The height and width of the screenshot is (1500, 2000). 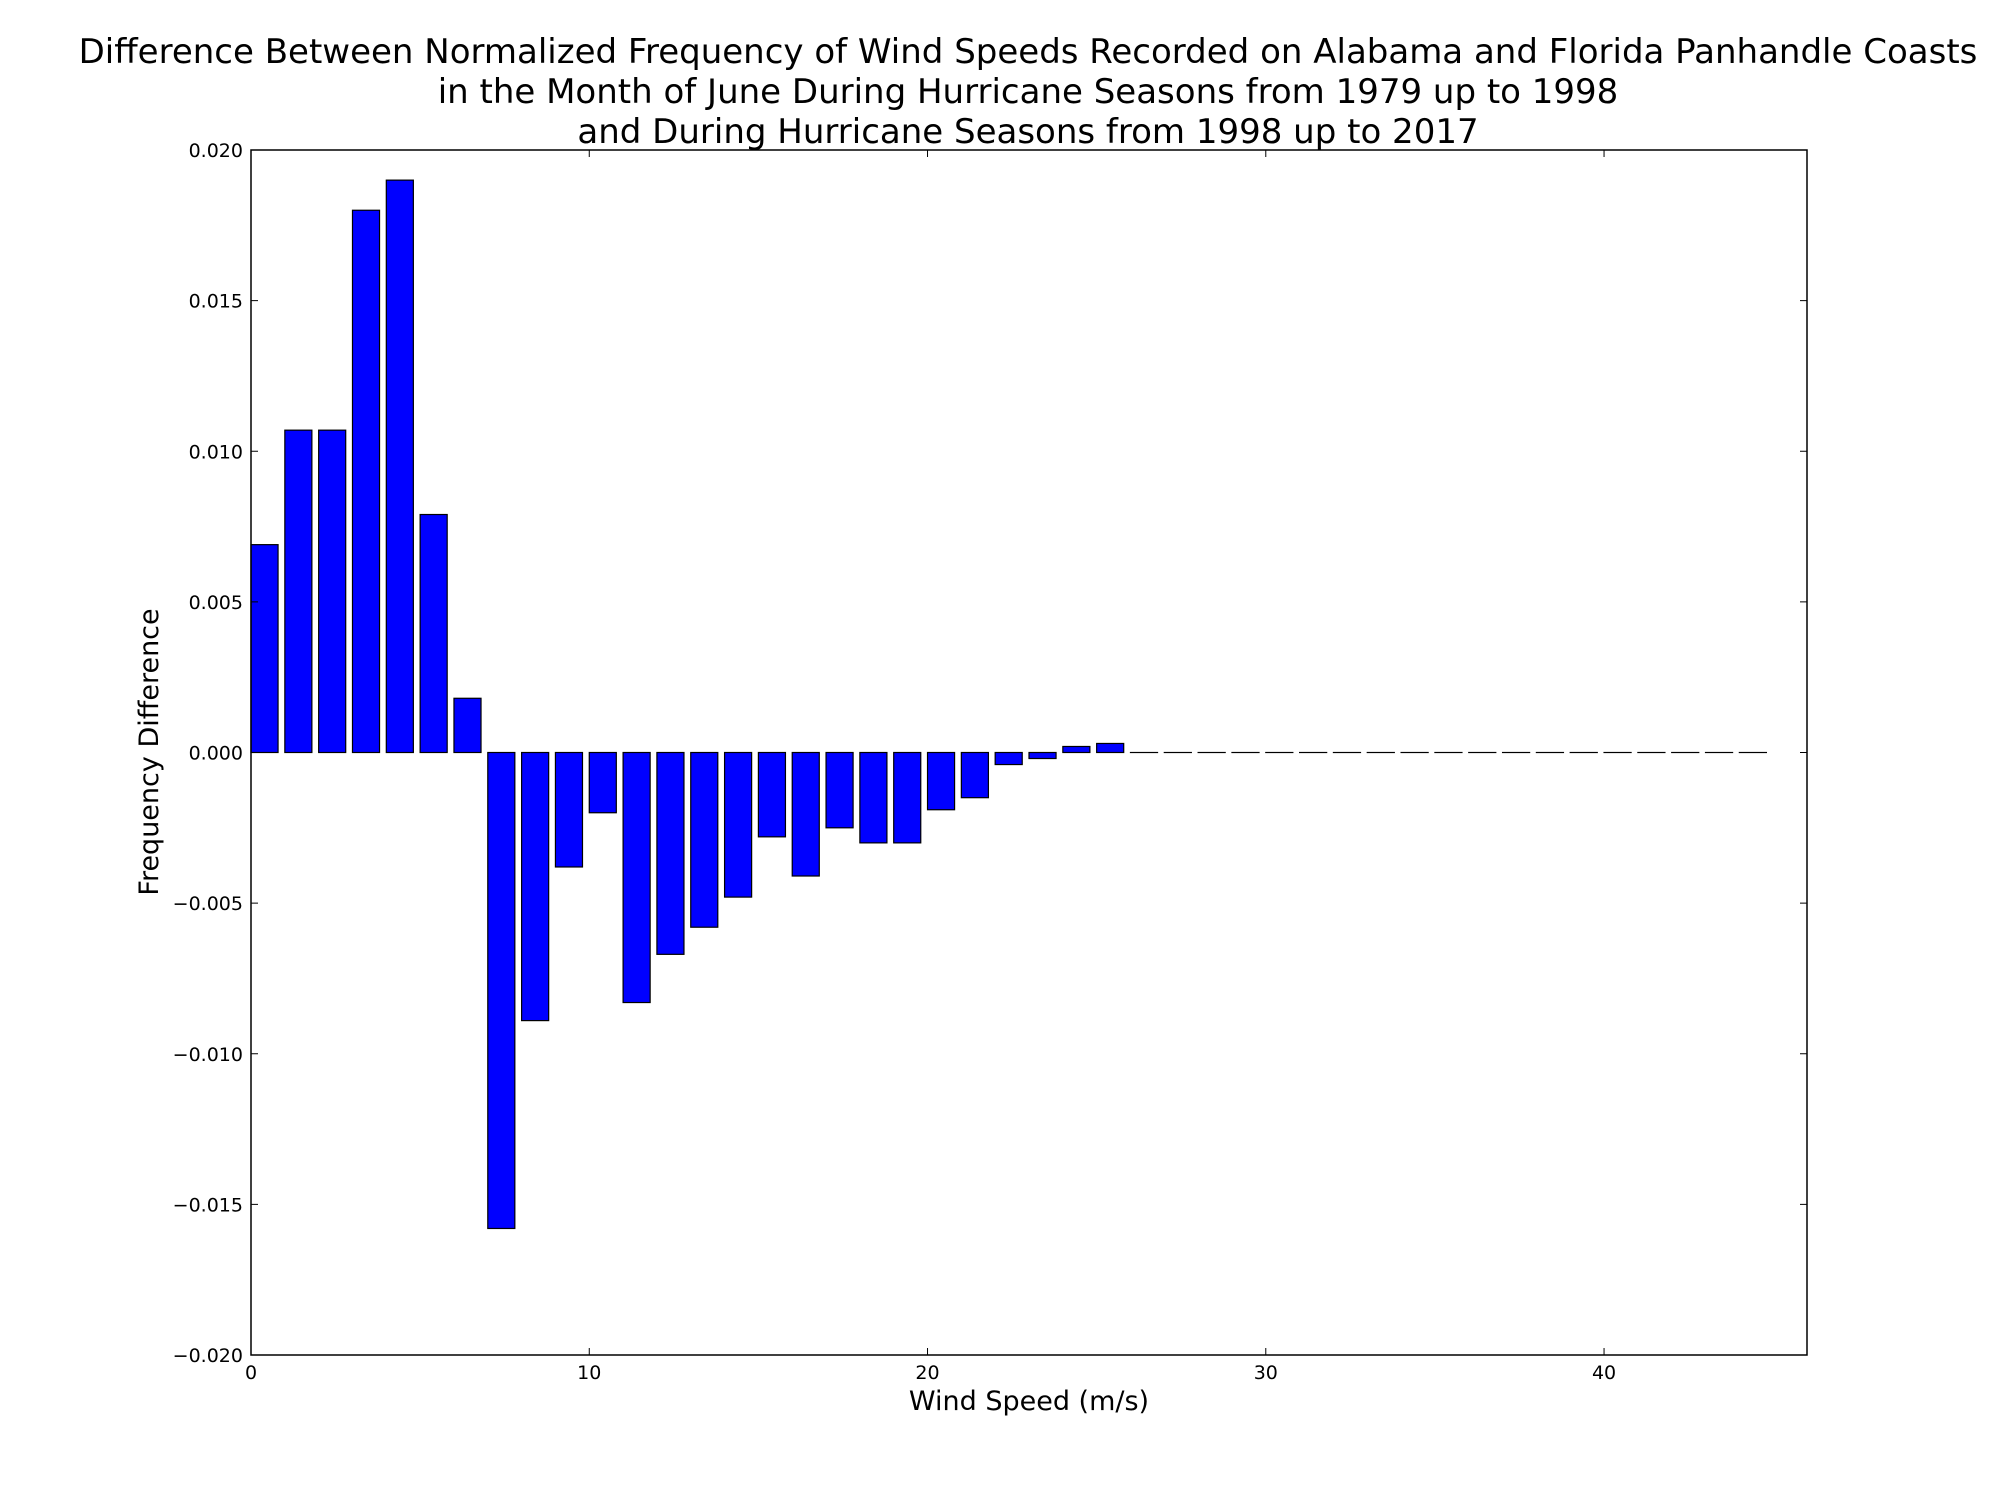 What do you see at coordinates (251, 1373) in the screenshot?
I see `x-tick-label: 0` at bounding box center [251, 1373].